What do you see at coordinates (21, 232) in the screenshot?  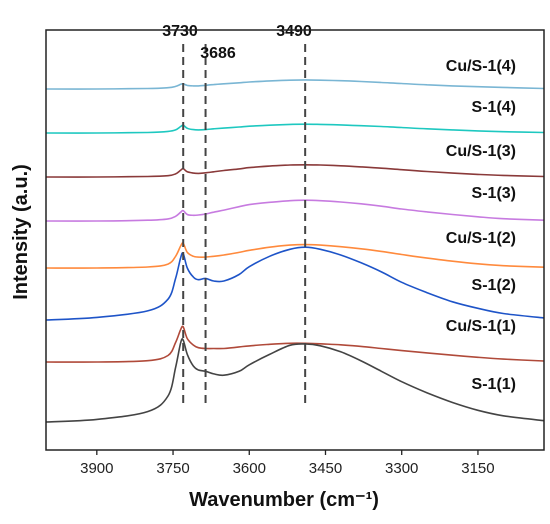 I see `y-axis-title: Intensity (a.u.)` at bounding box center [21, 232].